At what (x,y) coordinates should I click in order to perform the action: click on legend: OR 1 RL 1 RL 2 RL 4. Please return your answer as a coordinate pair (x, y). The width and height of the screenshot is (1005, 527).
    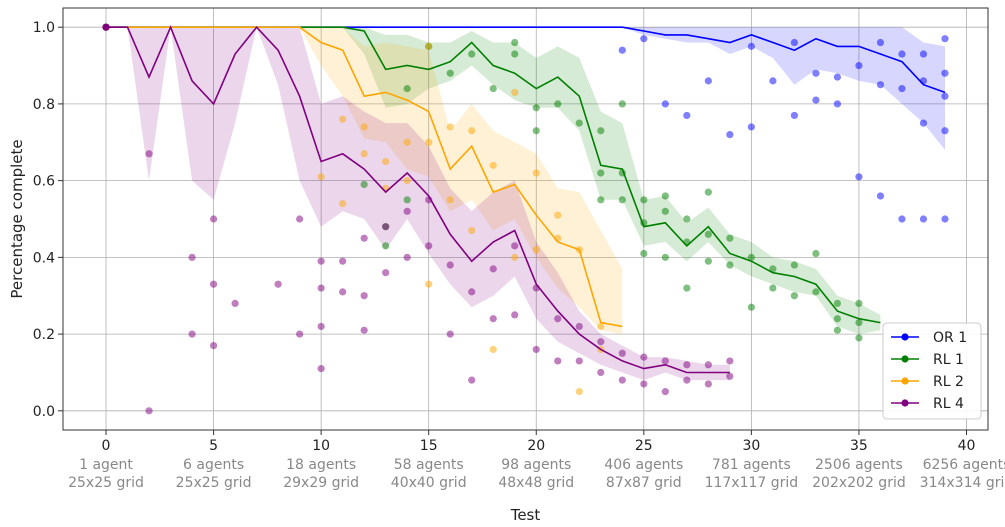
    Looking at the image, I should click on (932, 371).